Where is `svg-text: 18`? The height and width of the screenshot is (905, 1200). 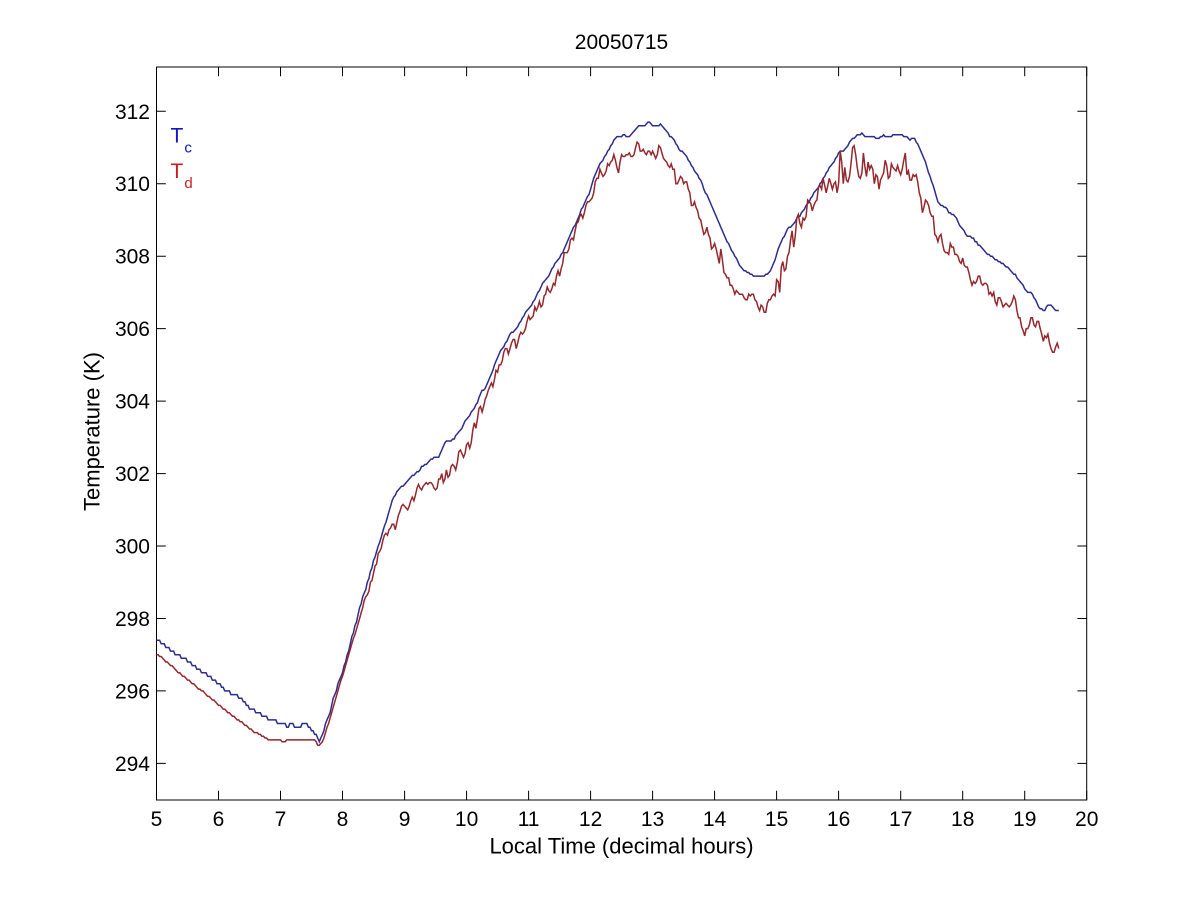
svg-text: 18 is located at coordinates (962, 819).